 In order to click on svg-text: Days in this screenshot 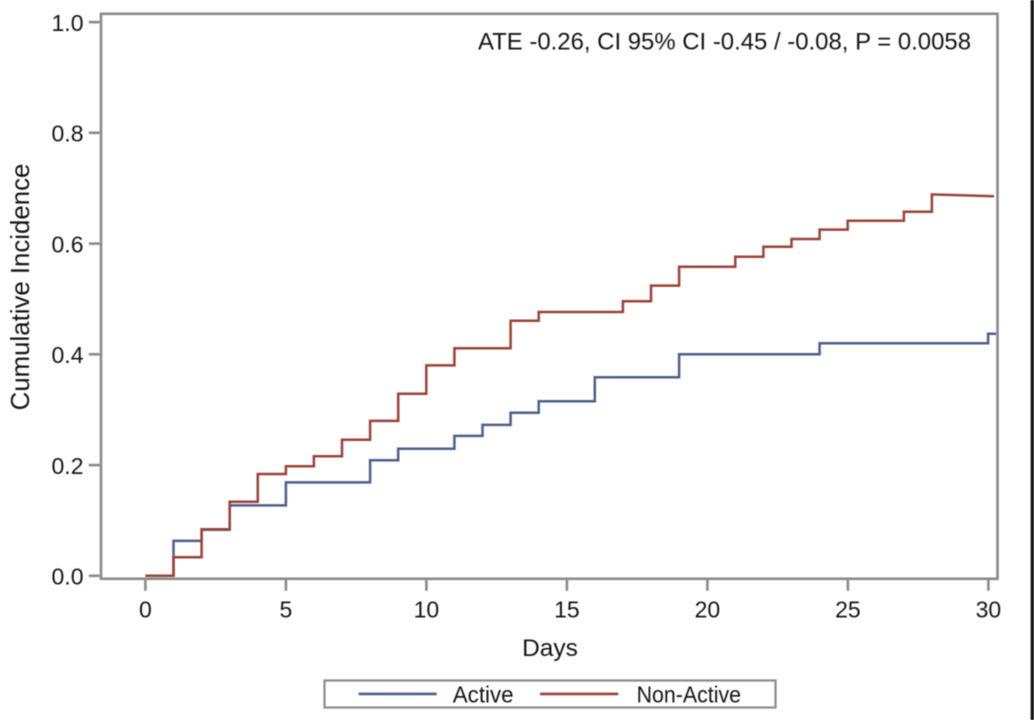, I will do `click(550, 648)`.